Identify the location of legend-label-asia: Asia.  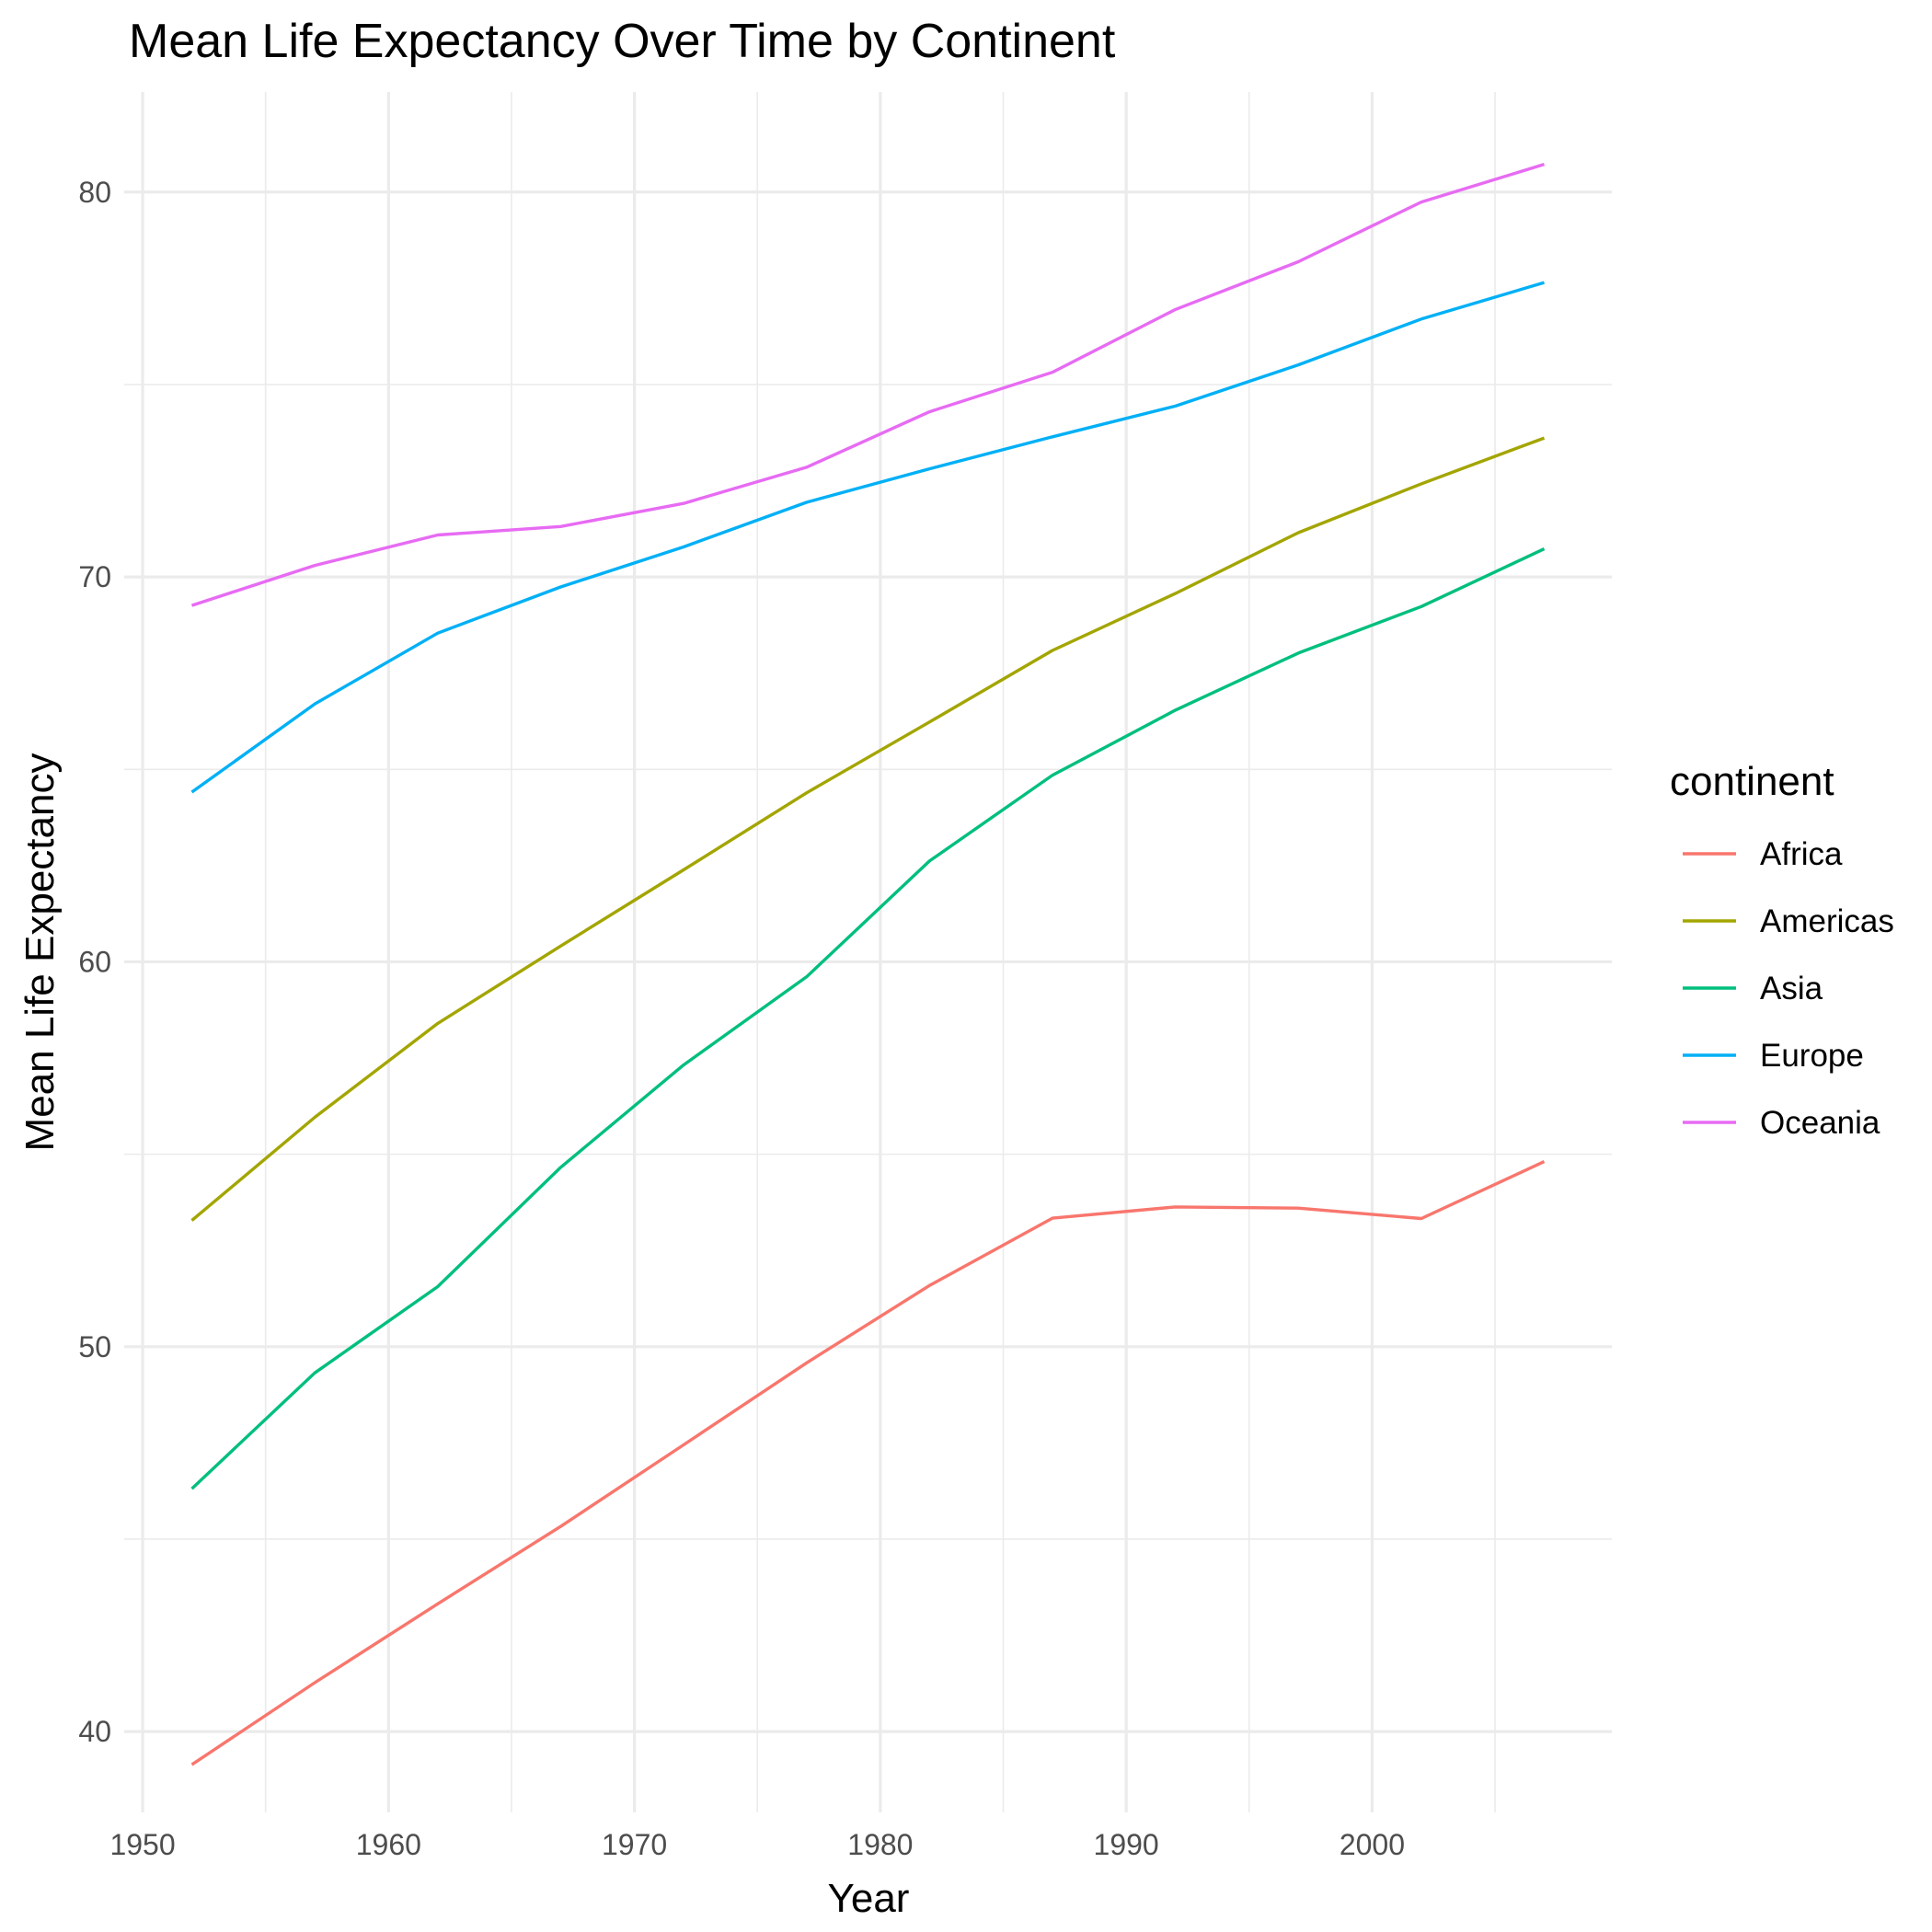
(1791, 988).